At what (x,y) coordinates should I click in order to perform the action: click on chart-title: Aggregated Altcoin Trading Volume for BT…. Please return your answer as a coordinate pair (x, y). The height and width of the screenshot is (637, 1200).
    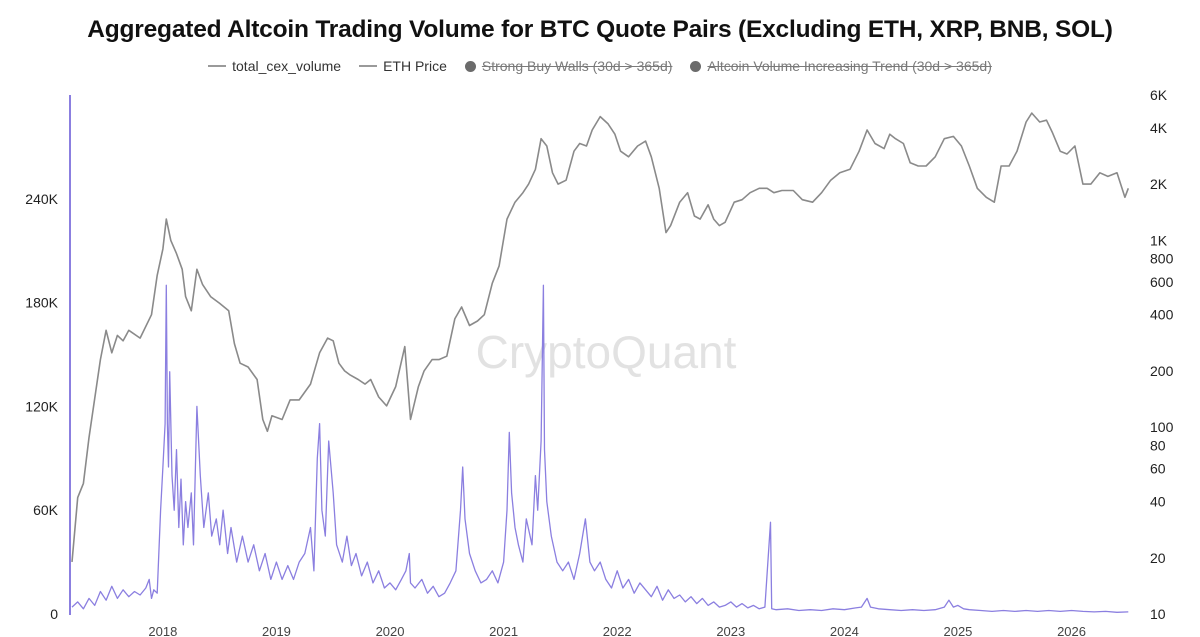
    Looking at the image, I should click on (600, 29).